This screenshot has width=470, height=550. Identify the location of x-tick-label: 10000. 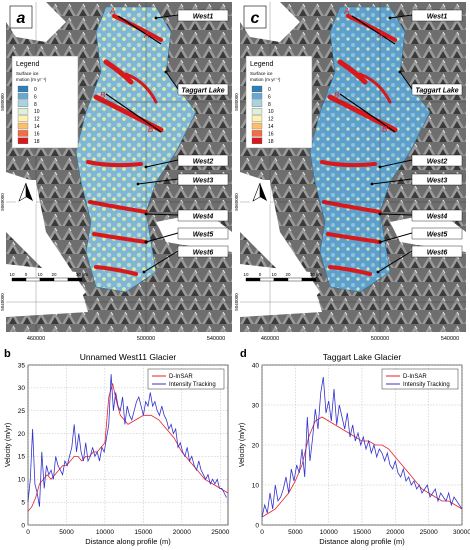
(329, 532).